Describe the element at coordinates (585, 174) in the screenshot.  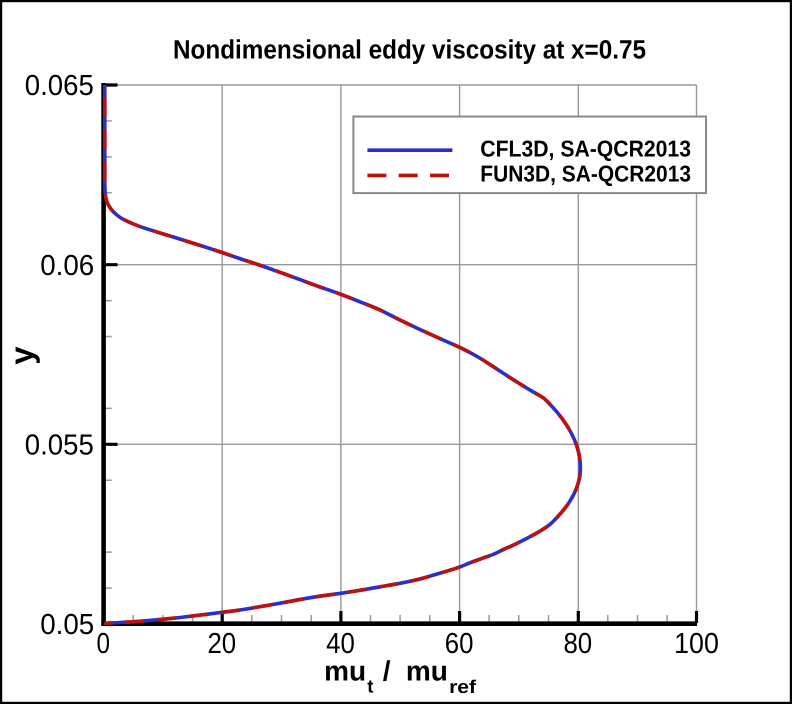
I see `svg-text: FUN3D, SA-QCR2013` at that location.